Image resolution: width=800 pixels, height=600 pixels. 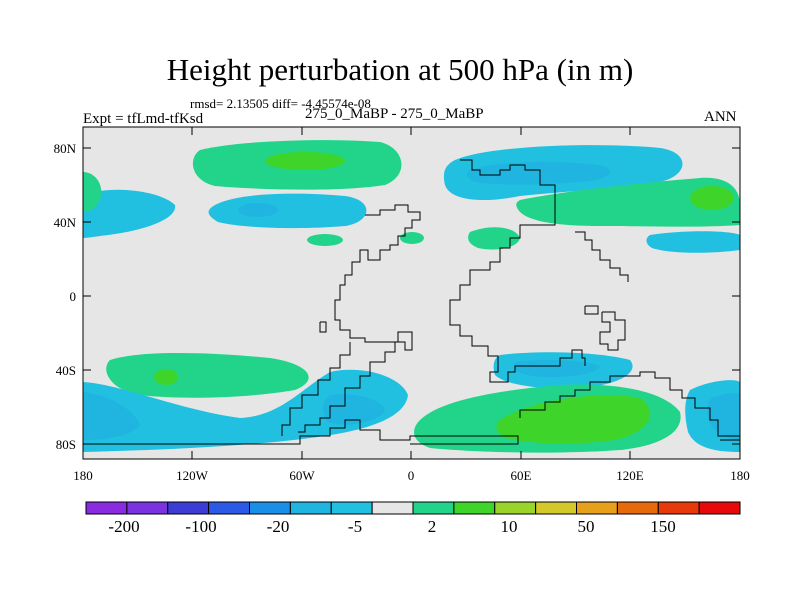 What do you see at coordinates (723, 416) in the screenshot?
I see `contour-negative-sh-east-core` at bounding box center [723, 416].